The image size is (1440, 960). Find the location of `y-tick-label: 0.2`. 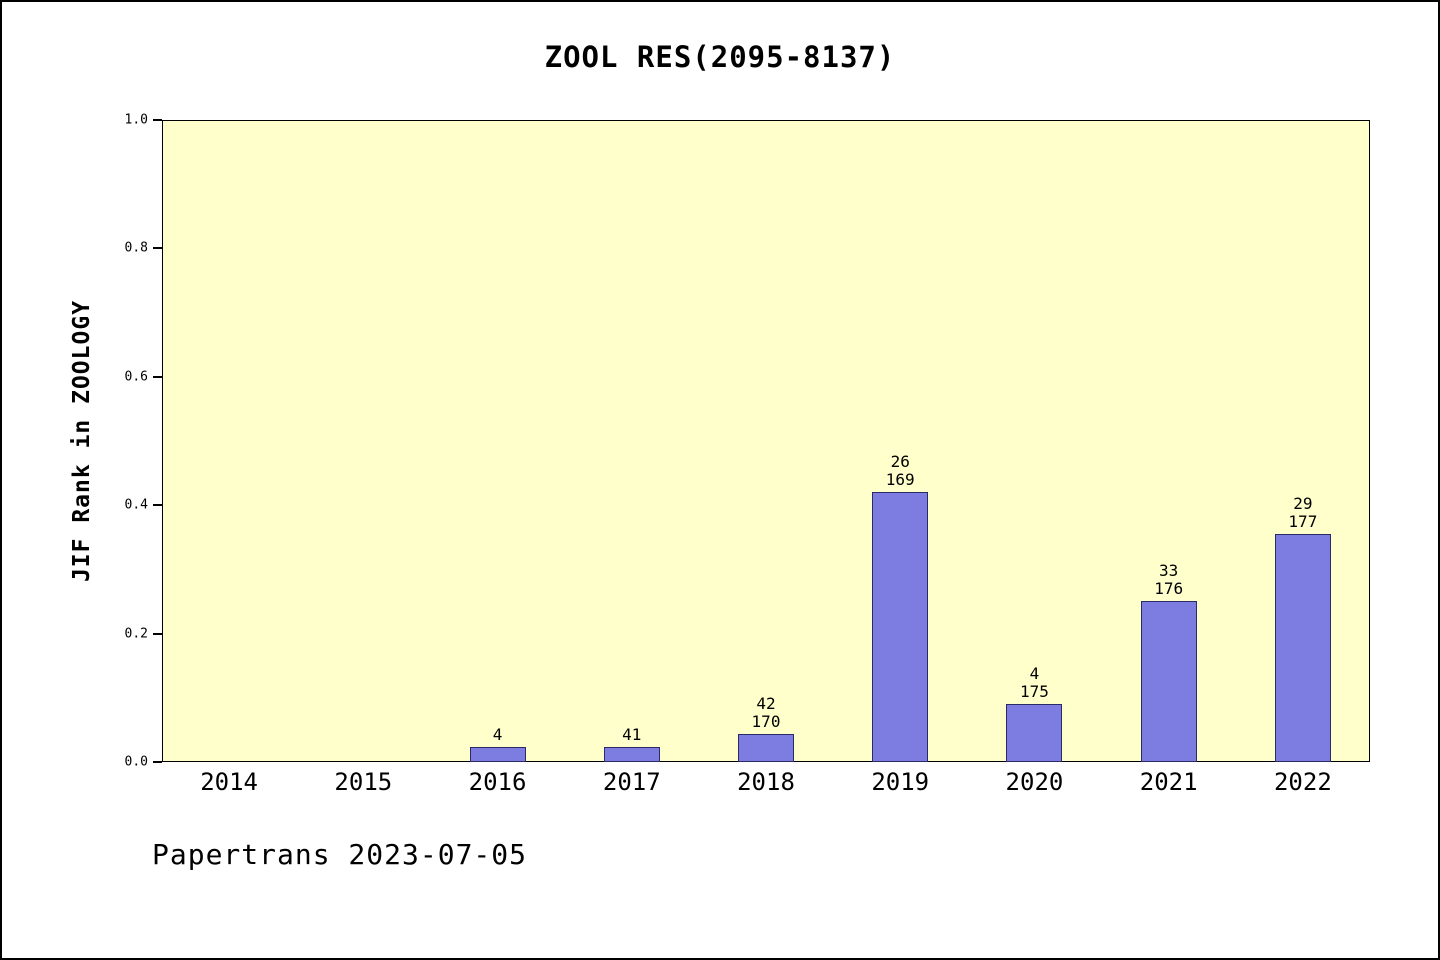

y-tick-label: 0.2 is located at coordinates (136, 634).